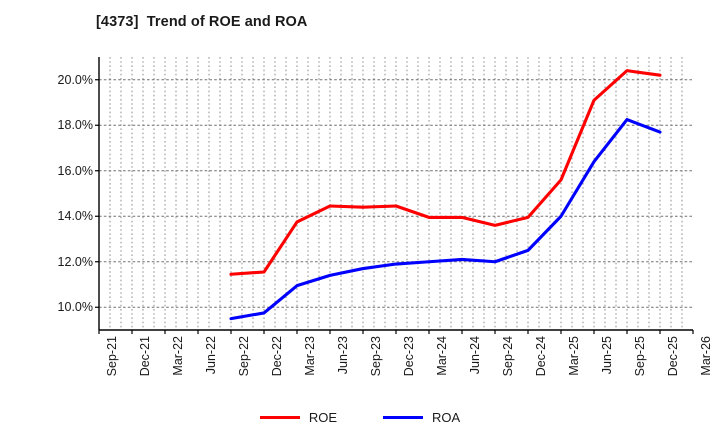 The height and width of the screenshot is (440, 720). Describe the element at coordinates (75, 216) in the screenshot. I see `y-axis-tick-label: 14.0%` at that location.